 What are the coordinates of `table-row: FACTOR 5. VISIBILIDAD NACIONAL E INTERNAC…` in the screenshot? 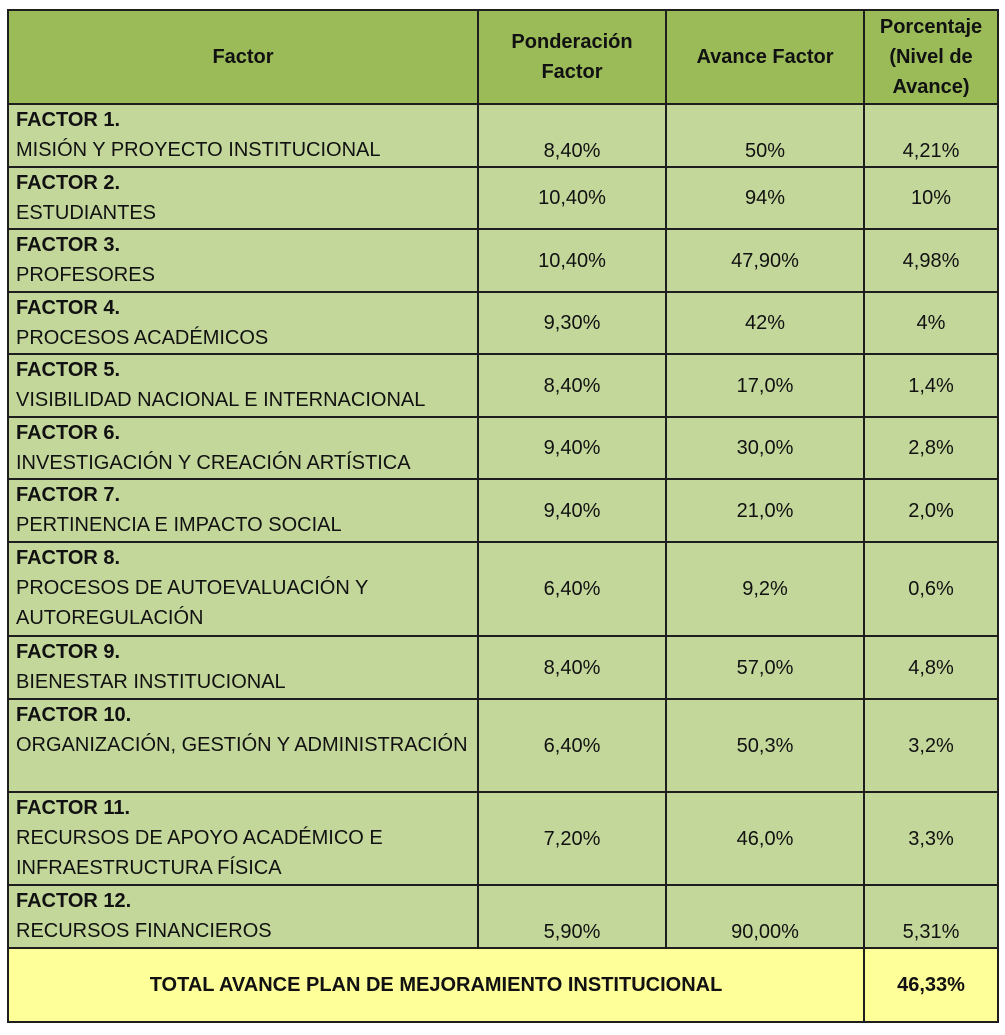 It's located at (503, 385).